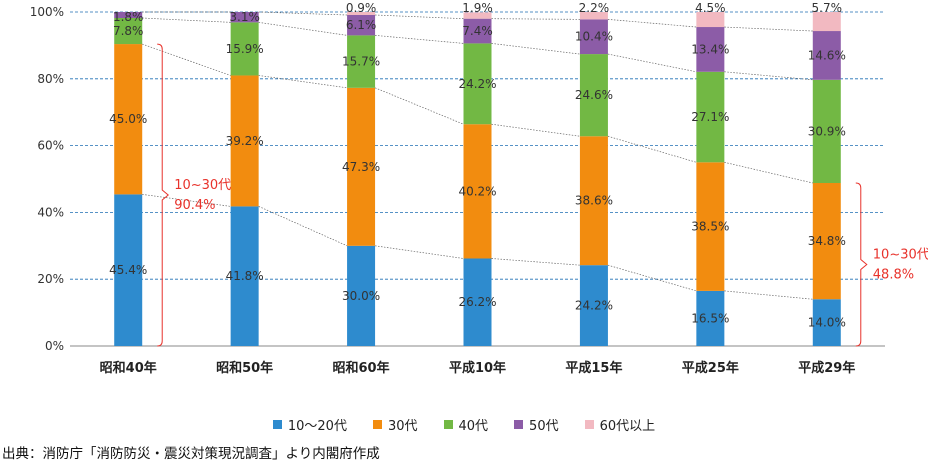  I want to click on data-label: 7.8%, so click(128, 31).